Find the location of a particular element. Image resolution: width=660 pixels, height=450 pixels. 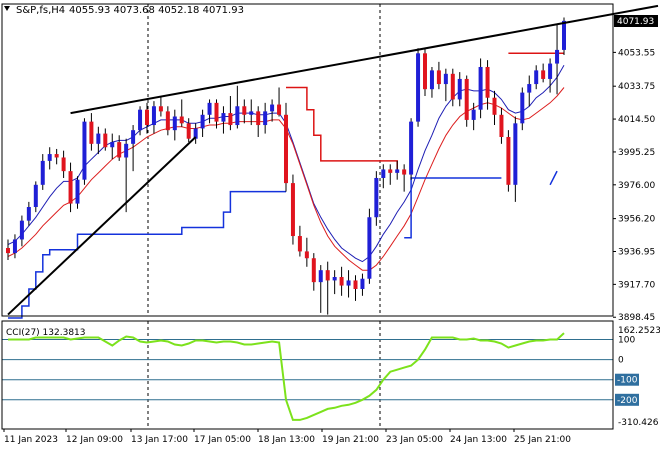

x-tick-label: 12 Jan 09:00 is located at coordinates (94, 440).